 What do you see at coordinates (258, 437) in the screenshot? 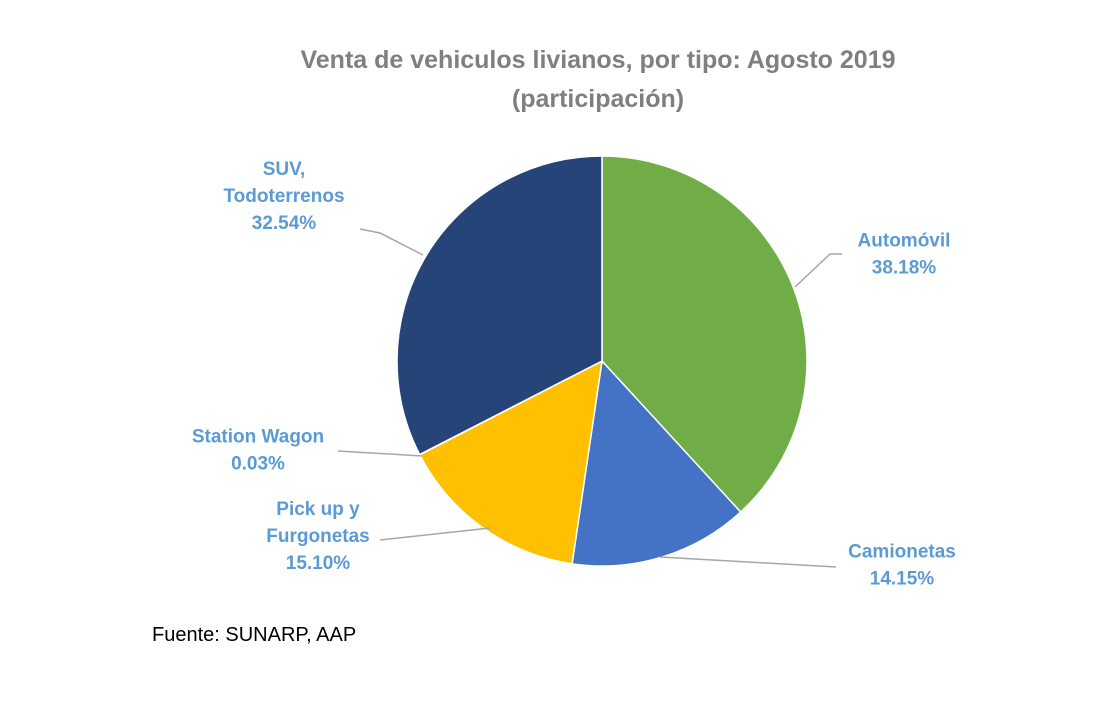
I see `slice-label-line: Station Wagon` at bounding box center [258, 437].